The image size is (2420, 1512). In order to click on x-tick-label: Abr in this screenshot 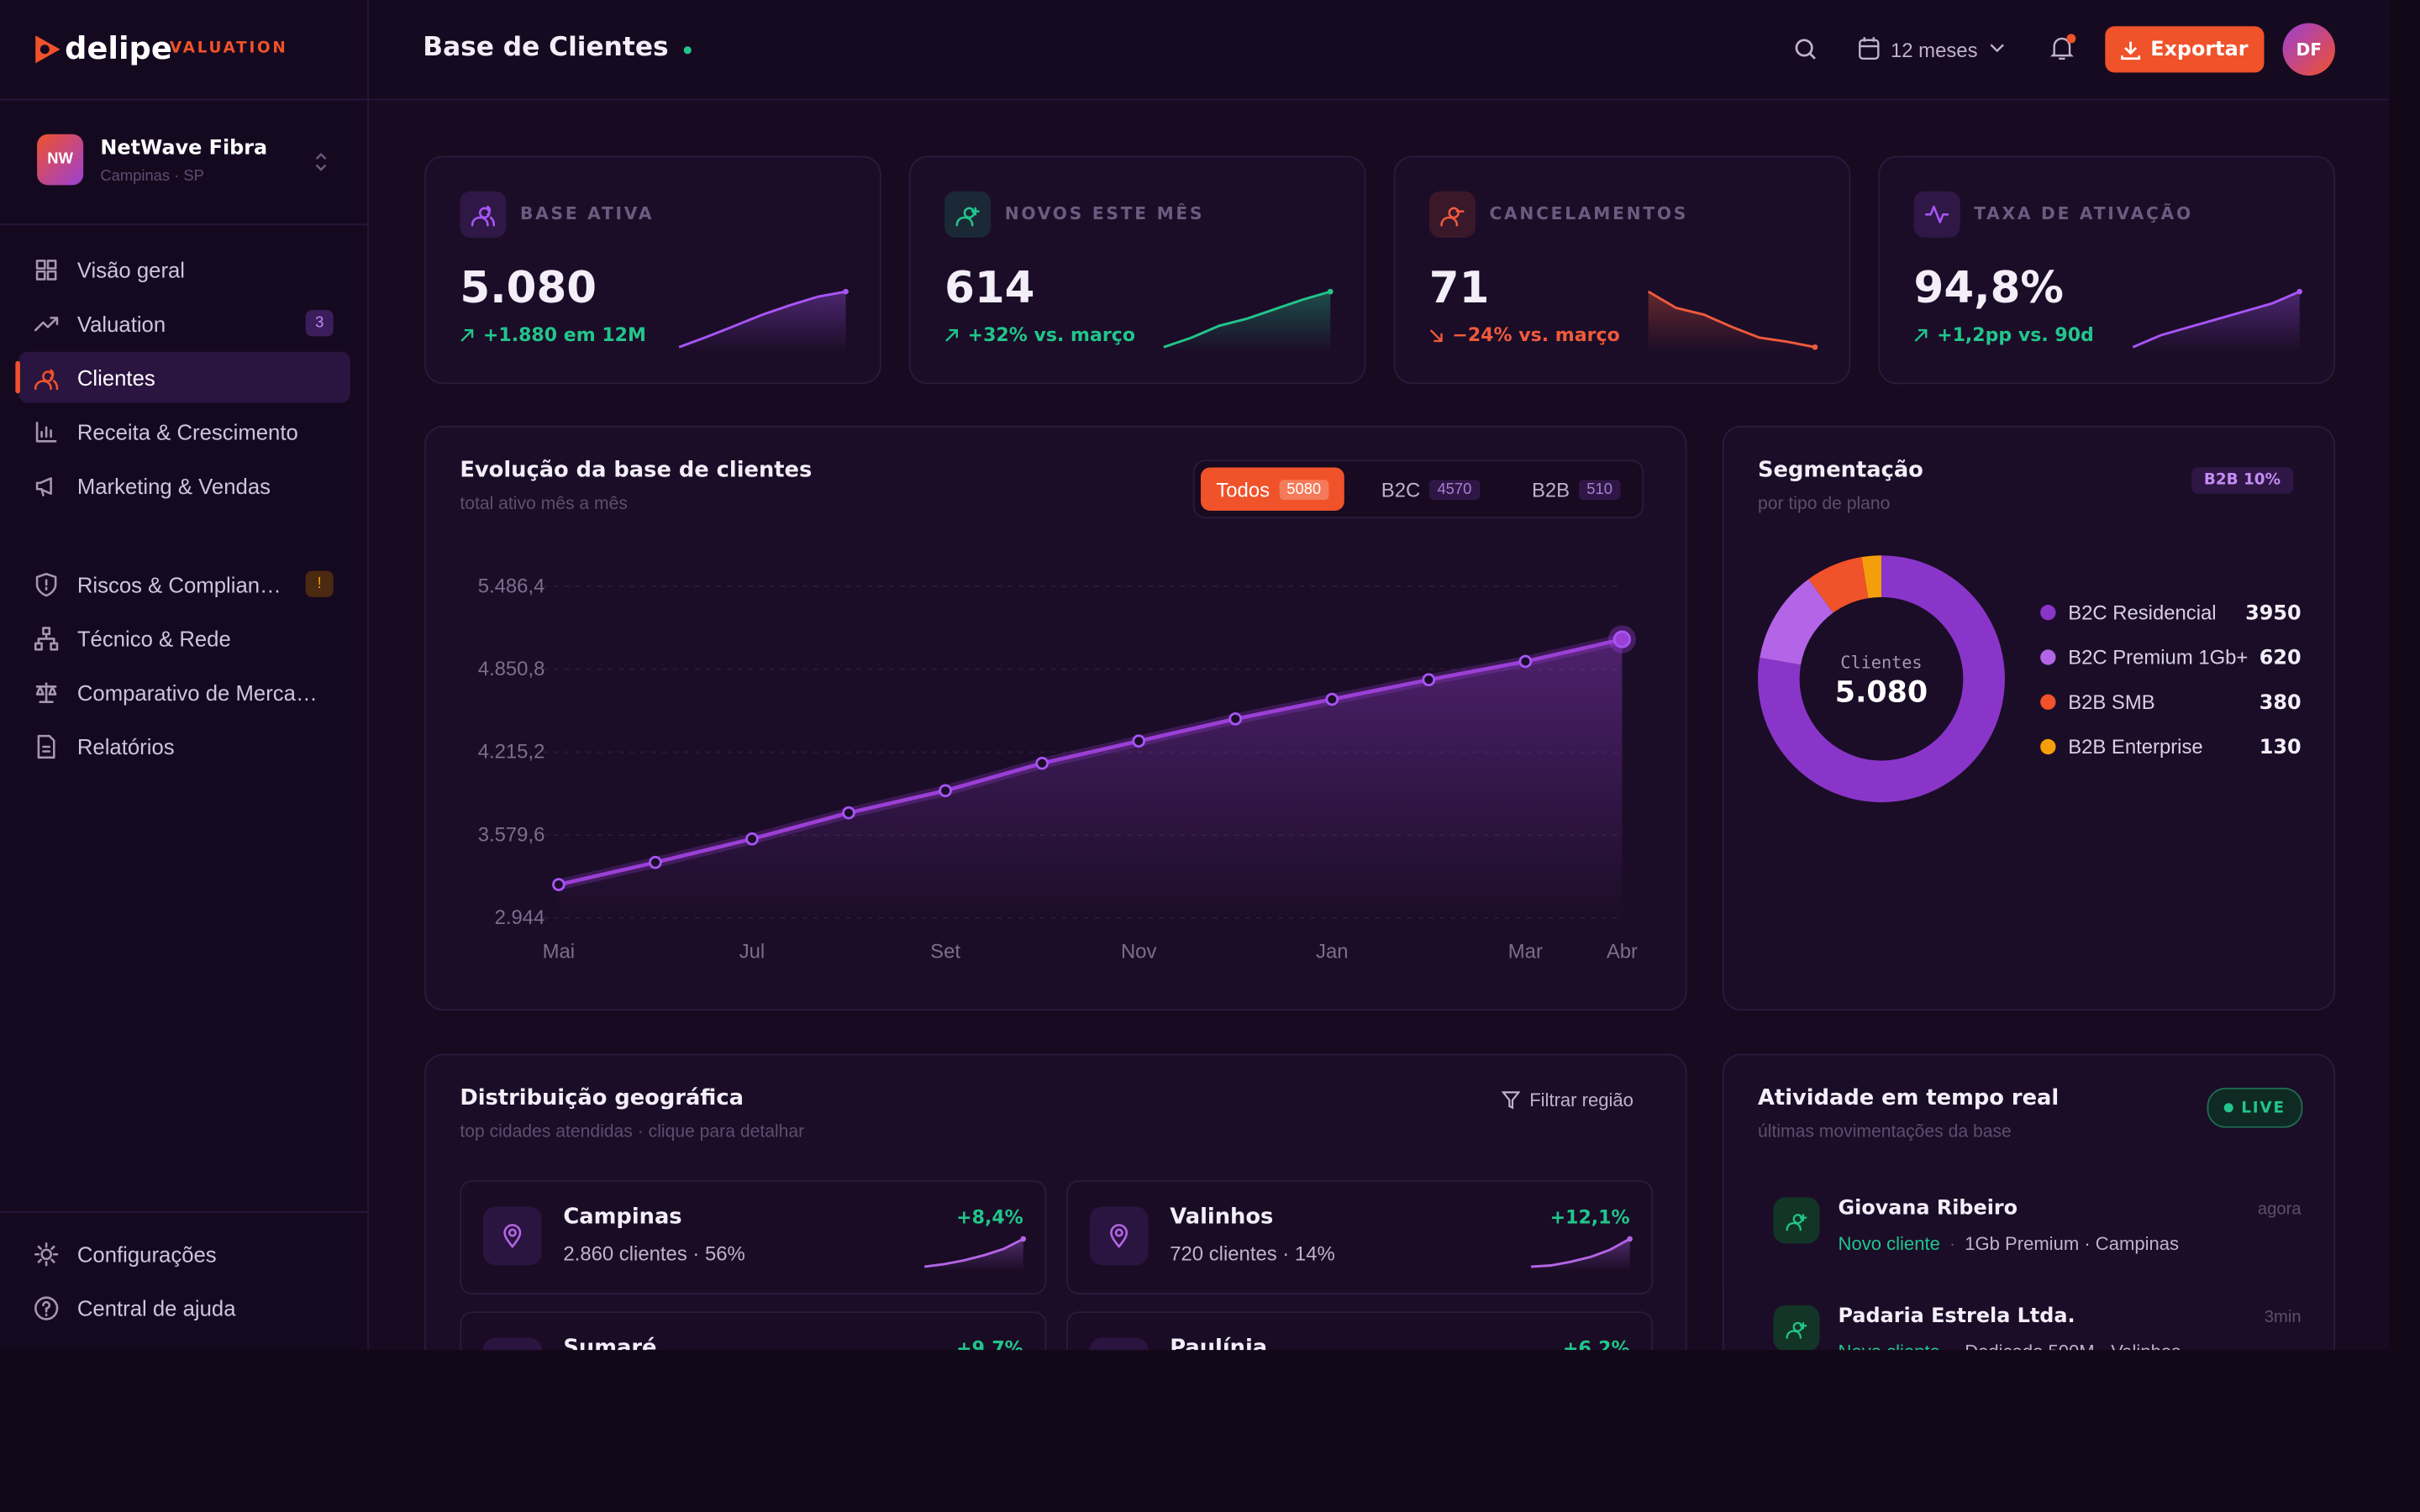, I will do `click(1622, 952)`.